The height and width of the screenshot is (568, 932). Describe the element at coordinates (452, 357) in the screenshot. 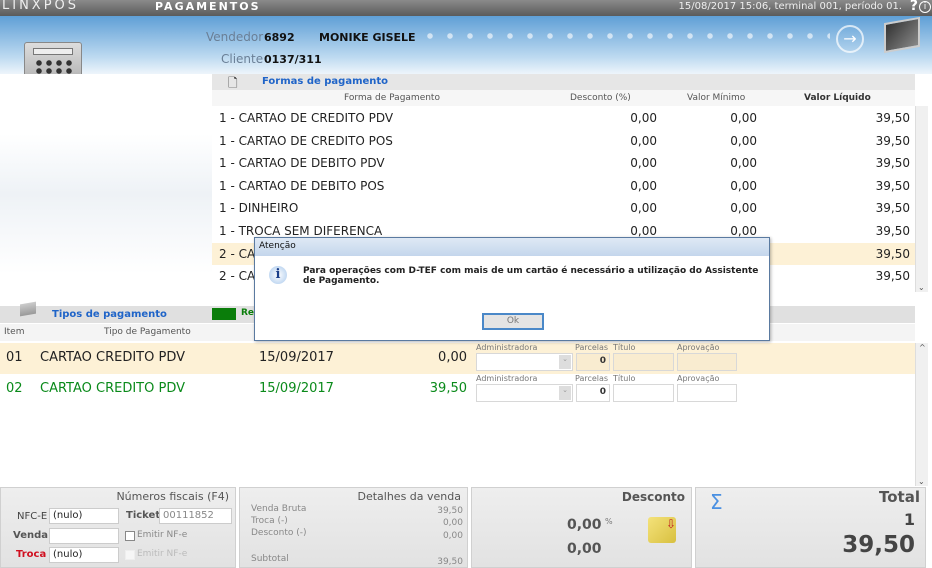

I see `valor: 0,00` at that location.